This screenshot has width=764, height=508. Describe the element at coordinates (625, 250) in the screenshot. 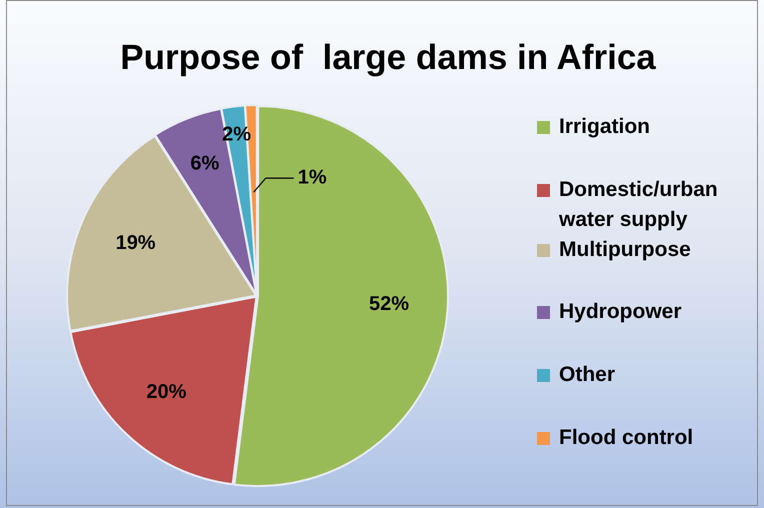

I see `legend-label: Multipurpose` at that location.